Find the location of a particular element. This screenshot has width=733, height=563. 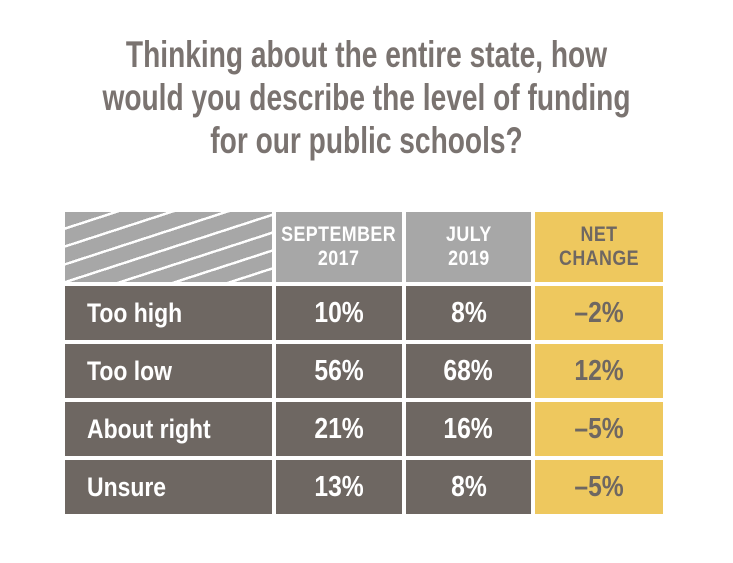

column-header-line: 2017 is located at coordinates (339, 258).